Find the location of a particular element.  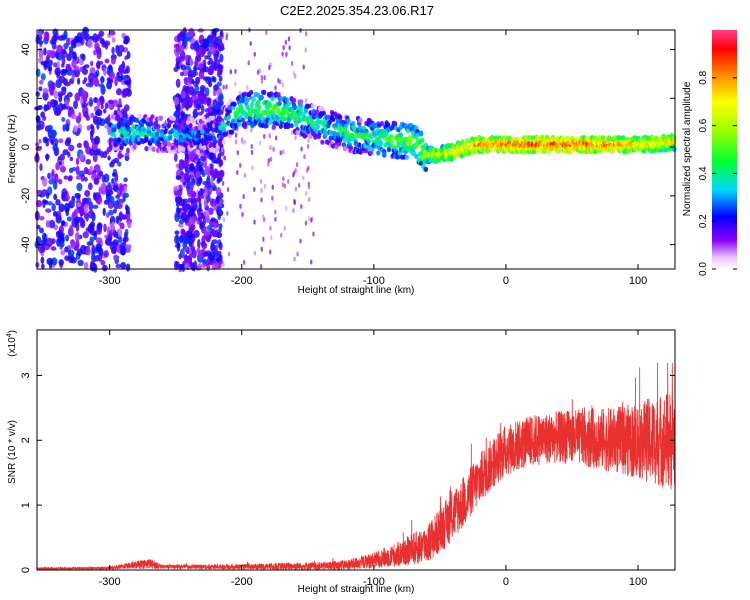

snr-y-tick-label: 3 is located at coordinates (26, 375).